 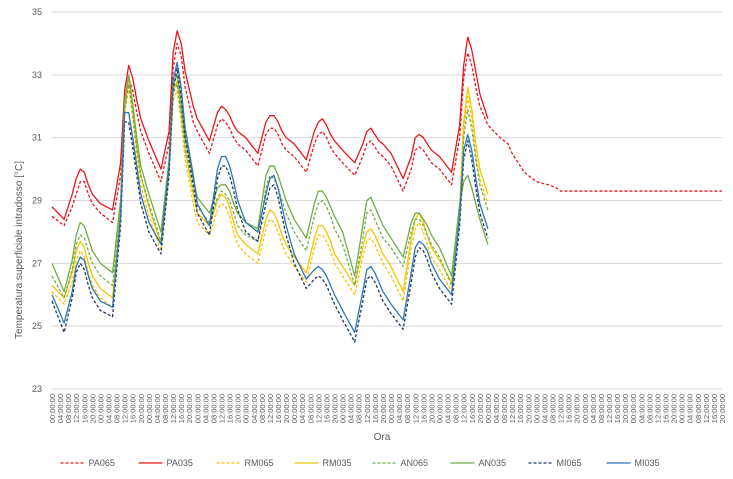 I want to click on y-tick-label: 35, so click(x=37, y=12).